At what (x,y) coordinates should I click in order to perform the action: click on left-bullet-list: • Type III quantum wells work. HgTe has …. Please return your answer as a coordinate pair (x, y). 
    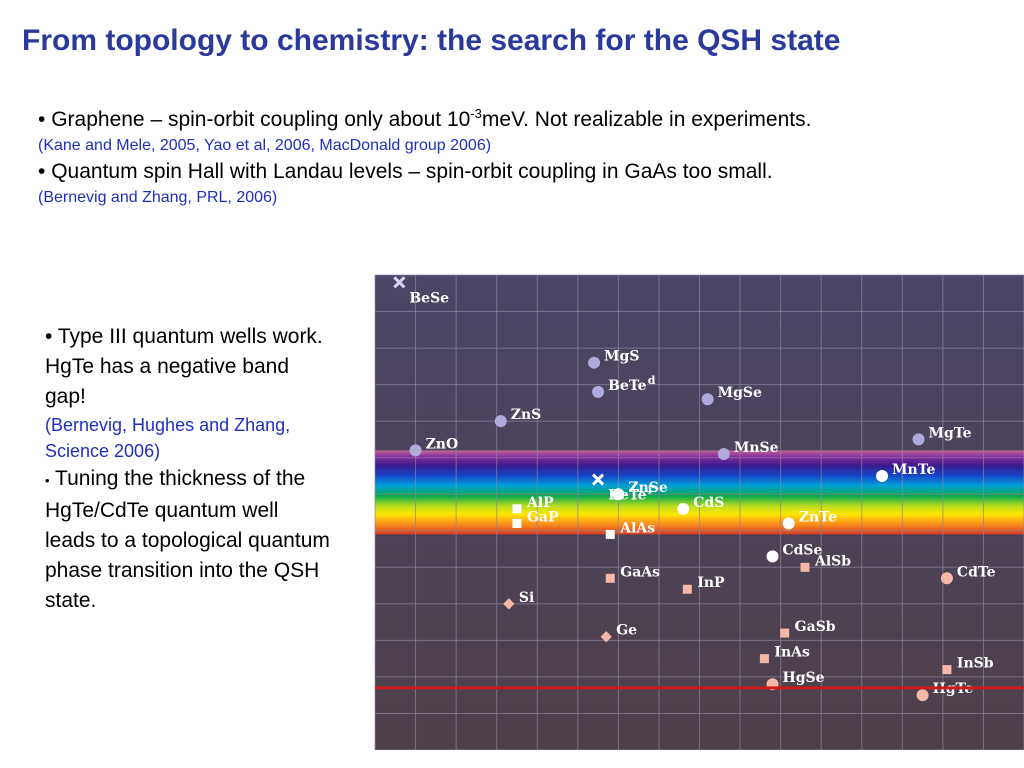
    Looking at the image, I should click on (187, 469).